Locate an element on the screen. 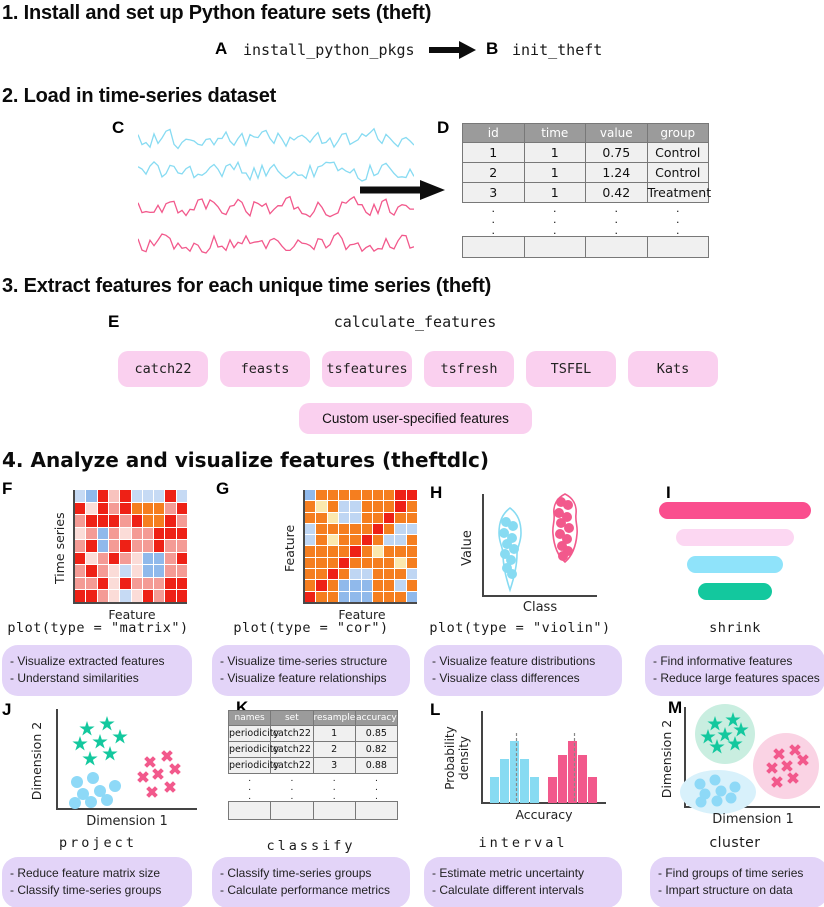  k-caption: classify is located at coordinates (311, 846).